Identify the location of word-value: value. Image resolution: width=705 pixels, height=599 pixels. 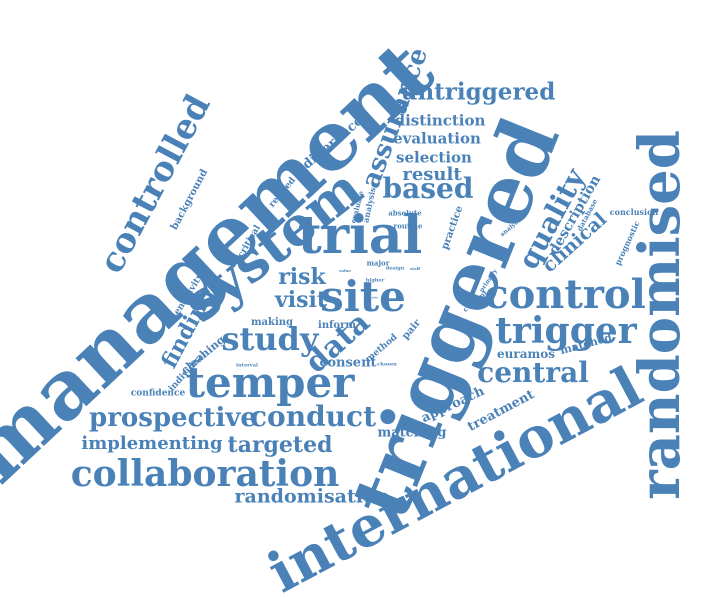
(345, 271).